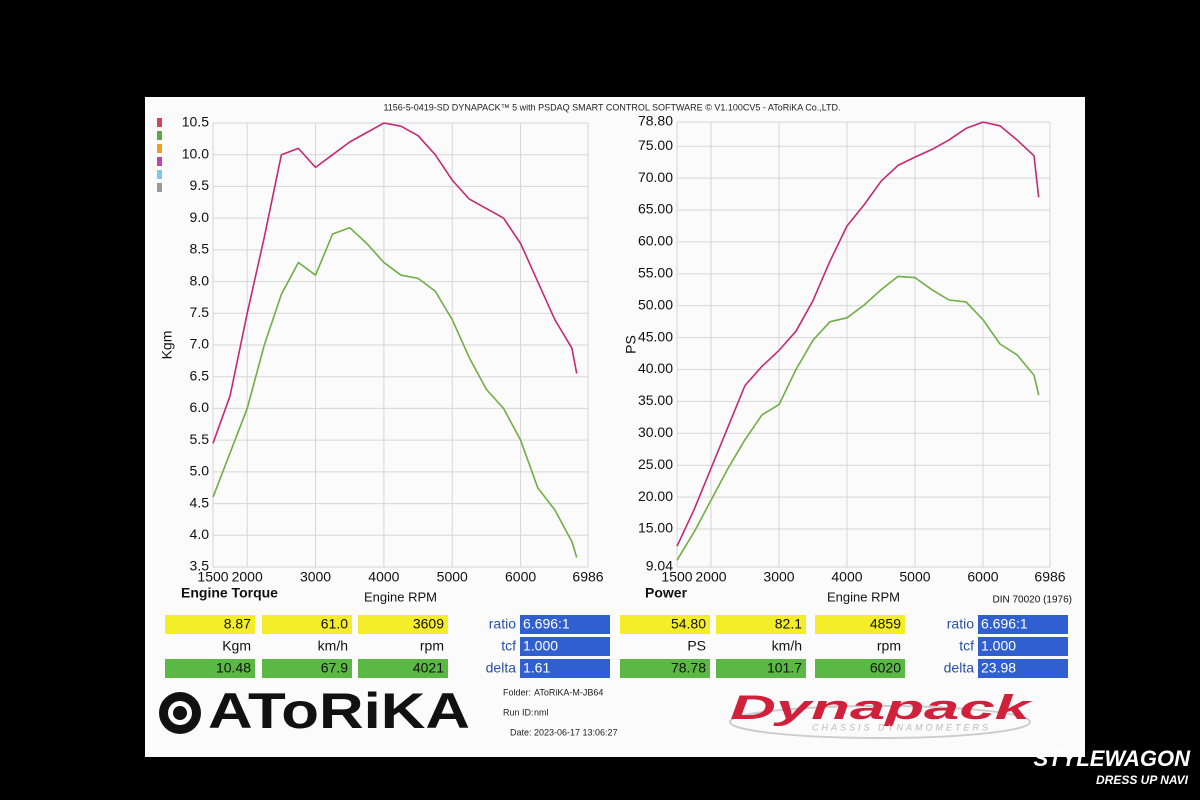 Image resolution: width=1200 pixels, height=800 pixels. I want to click on y-tick-label: 4.0, so click(200, 534).